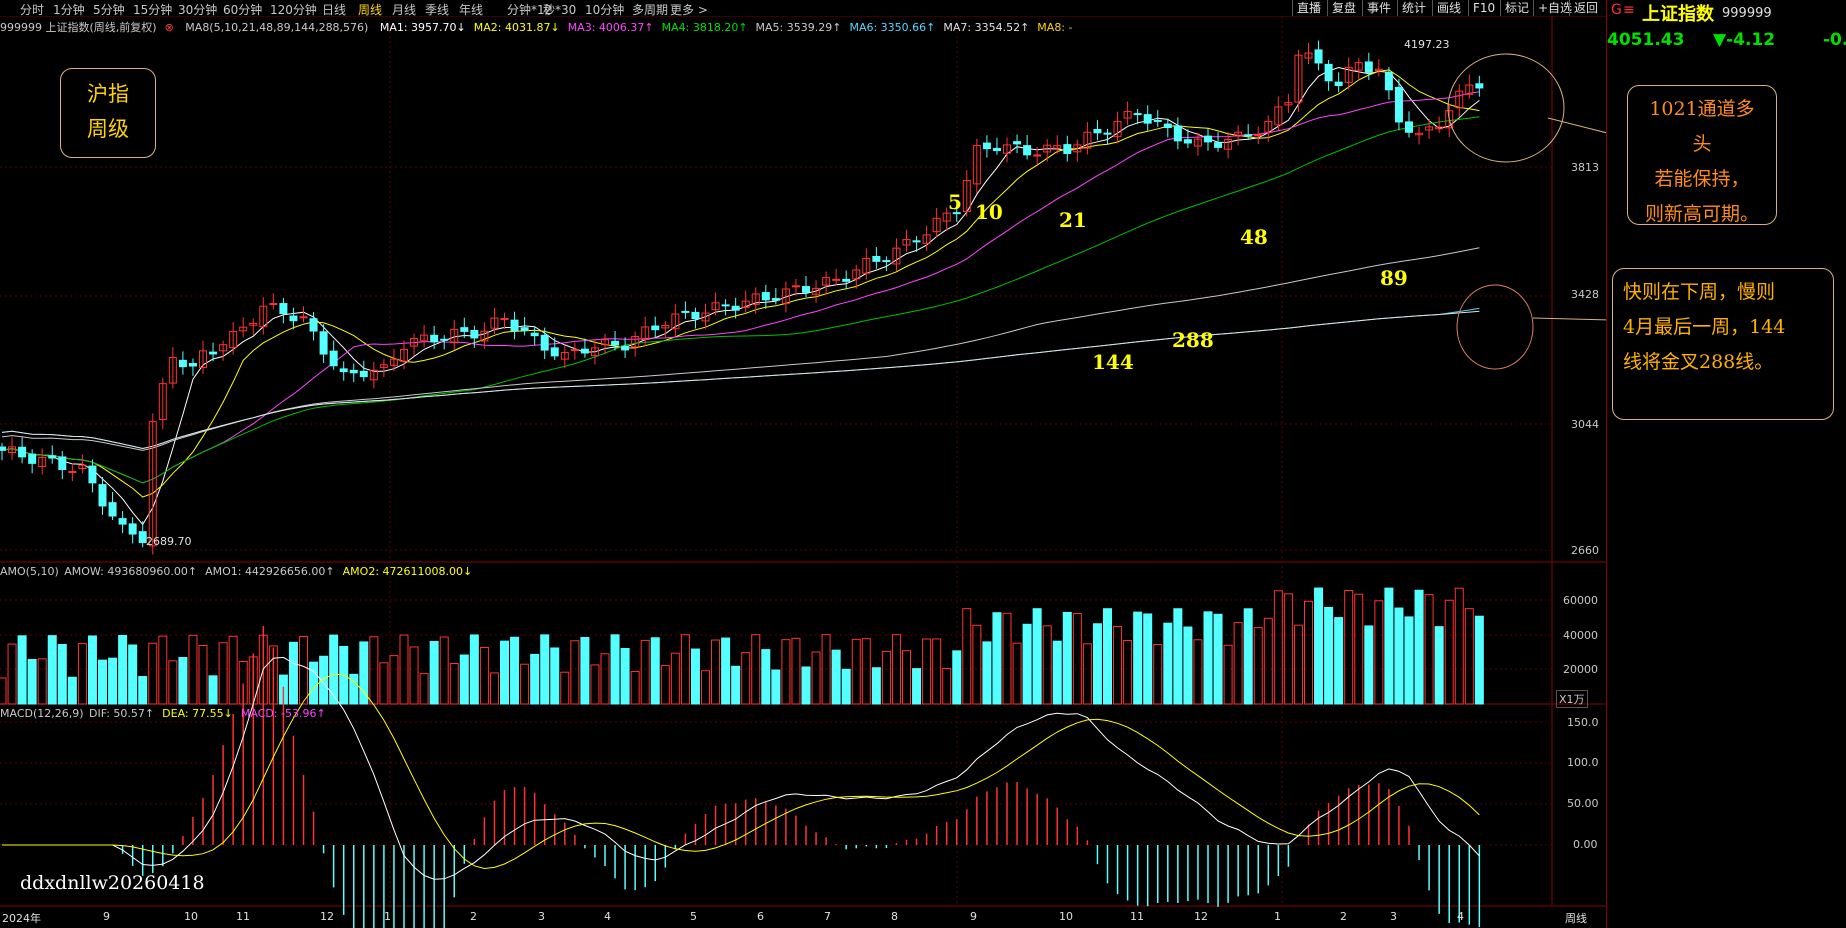  What do you see at coordinates (211, 713) in the screenshot?
I see `macd-values: DIF: 50.57↑ DEA: 77.55↓ MACD: -53.96↑` at bounding box center [211, 713].